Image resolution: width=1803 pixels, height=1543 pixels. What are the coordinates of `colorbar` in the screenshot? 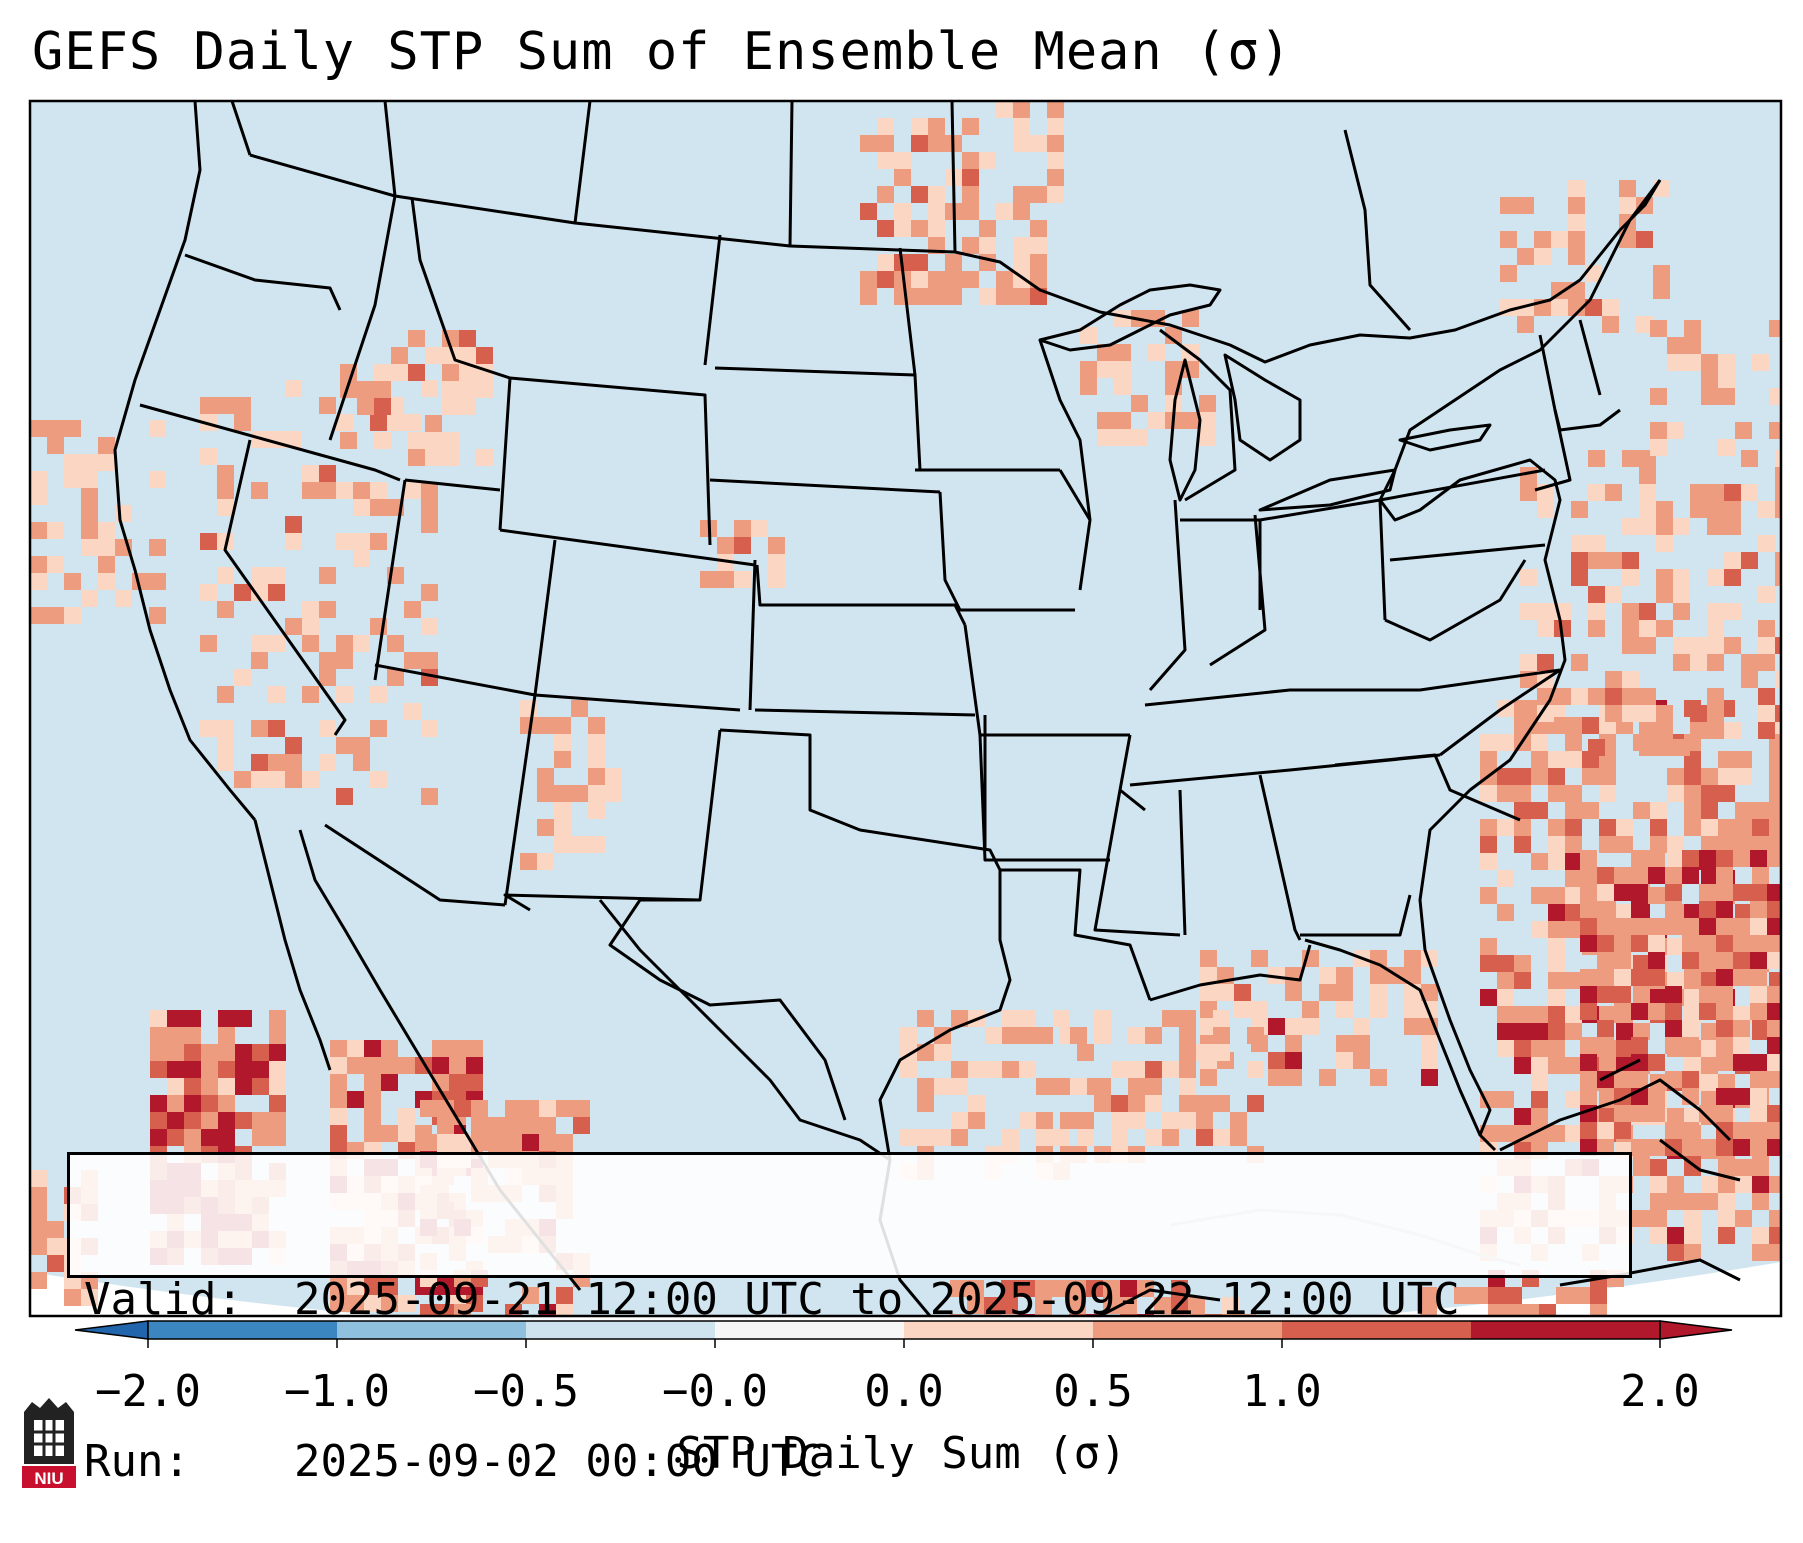 It's located at (903, 1334).